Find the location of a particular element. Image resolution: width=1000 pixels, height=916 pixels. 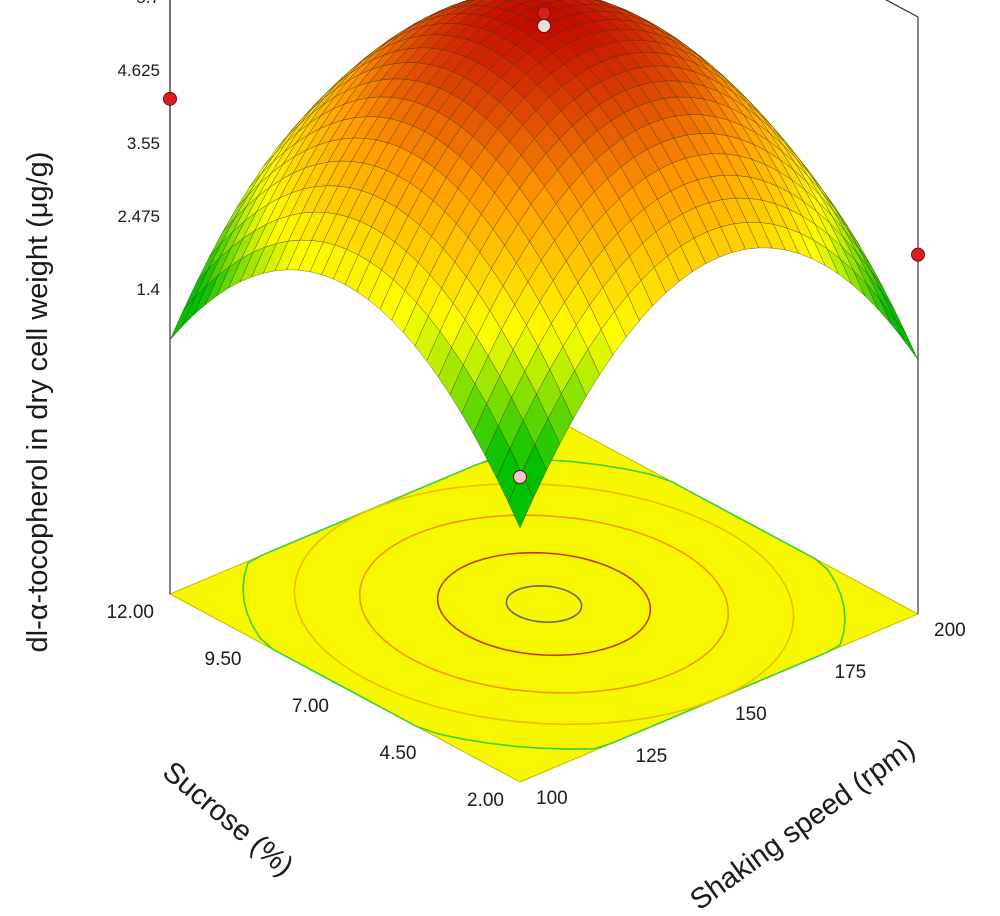

z-tick-label: 1.4 is located at coordinates (148, 289).